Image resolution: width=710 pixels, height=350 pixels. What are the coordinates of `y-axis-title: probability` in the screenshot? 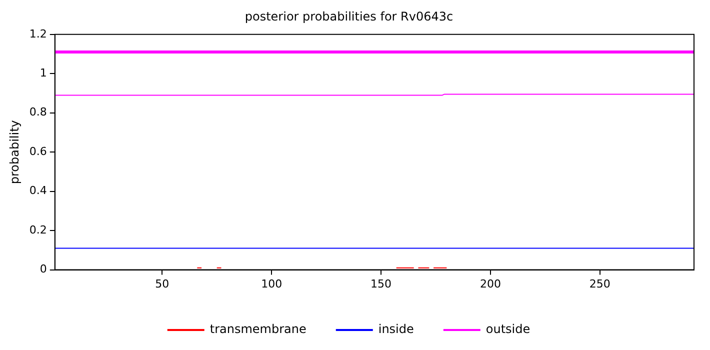 It's located at (14, 152).